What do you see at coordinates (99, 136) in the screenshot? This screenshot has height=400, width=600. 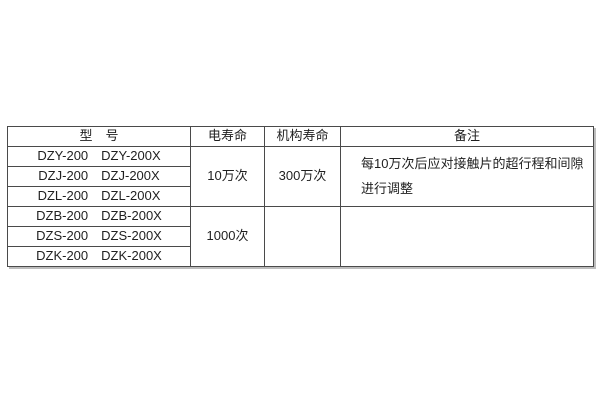 I see `header-model: 型 号` at bounding box center [99, 136].